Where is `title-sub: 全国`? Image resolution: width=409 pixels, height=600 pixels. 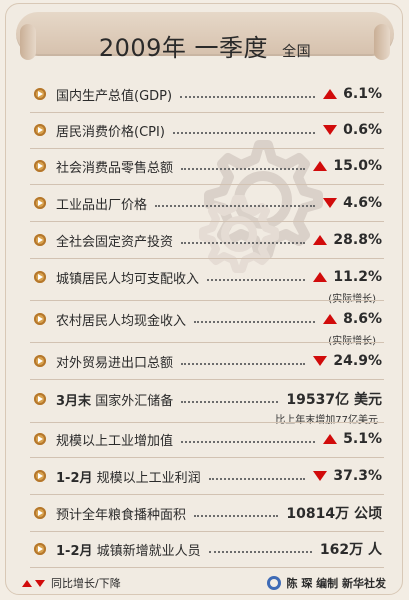 title-sub: 全国 is located at coordinates (297, 52).